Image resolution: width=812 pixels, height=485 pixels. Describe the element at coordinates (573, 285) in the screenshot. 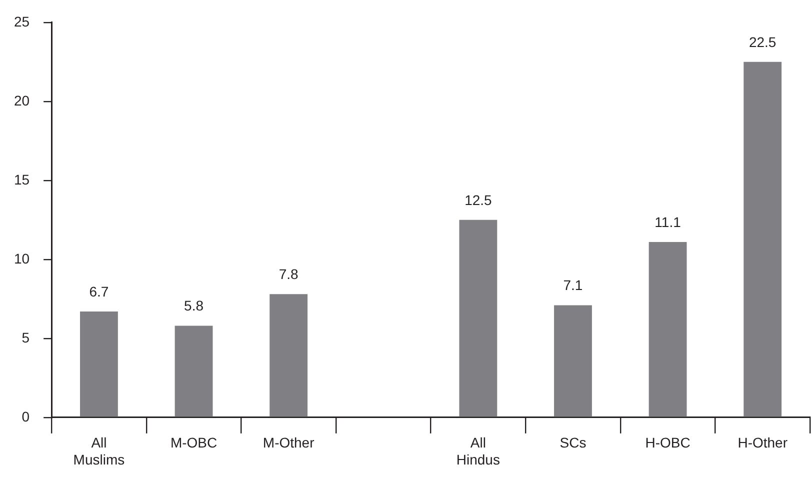

I see `data-label: 7.1` at that location.